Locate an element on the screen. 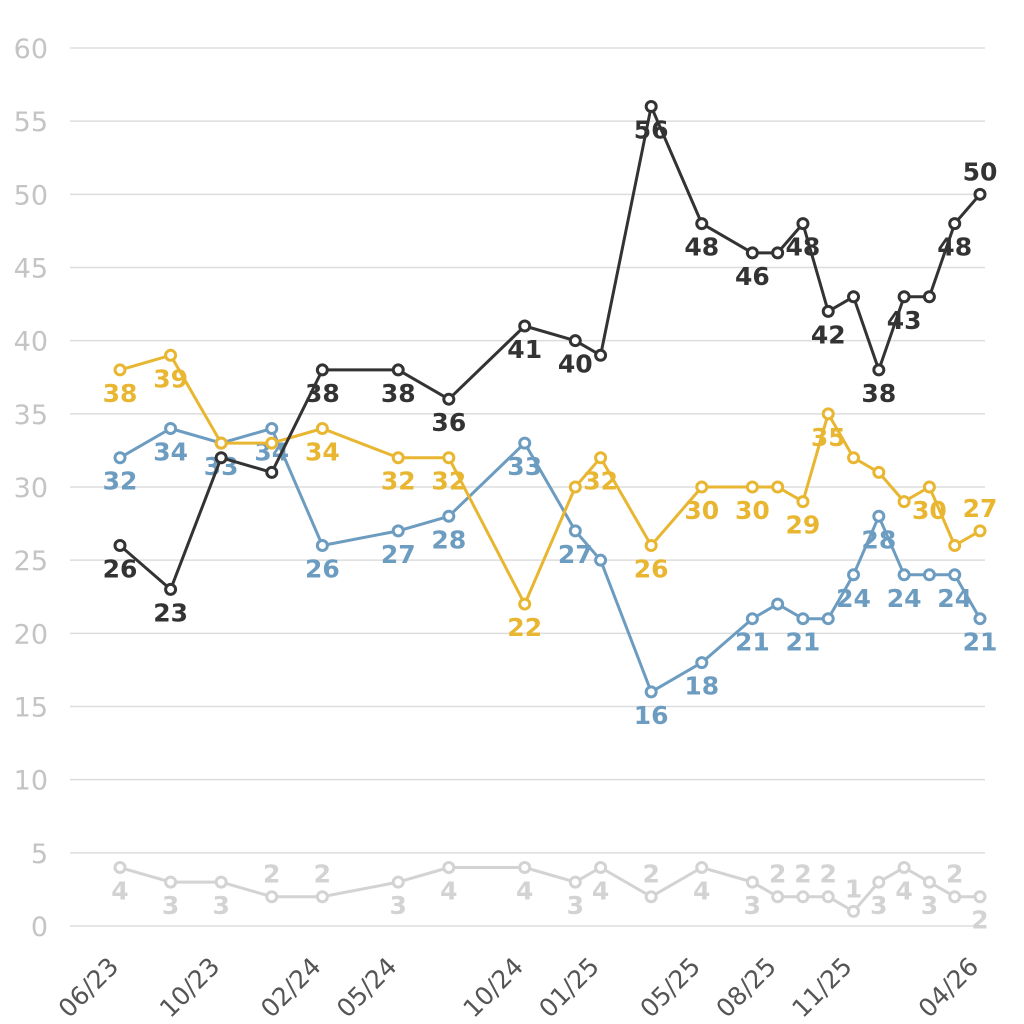 The width and height of the screenshot is (1024, 1024). data-label: 50 is located at coordinates (980, 171).